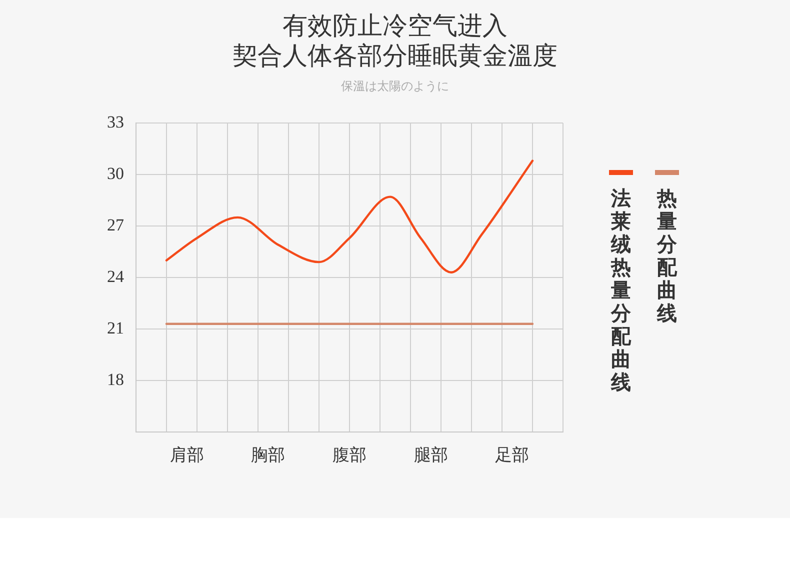 Image resolution: width=790 pixels, height=575 pixels. I want to click on x-tick-label: 腿部, so click(431, 455).